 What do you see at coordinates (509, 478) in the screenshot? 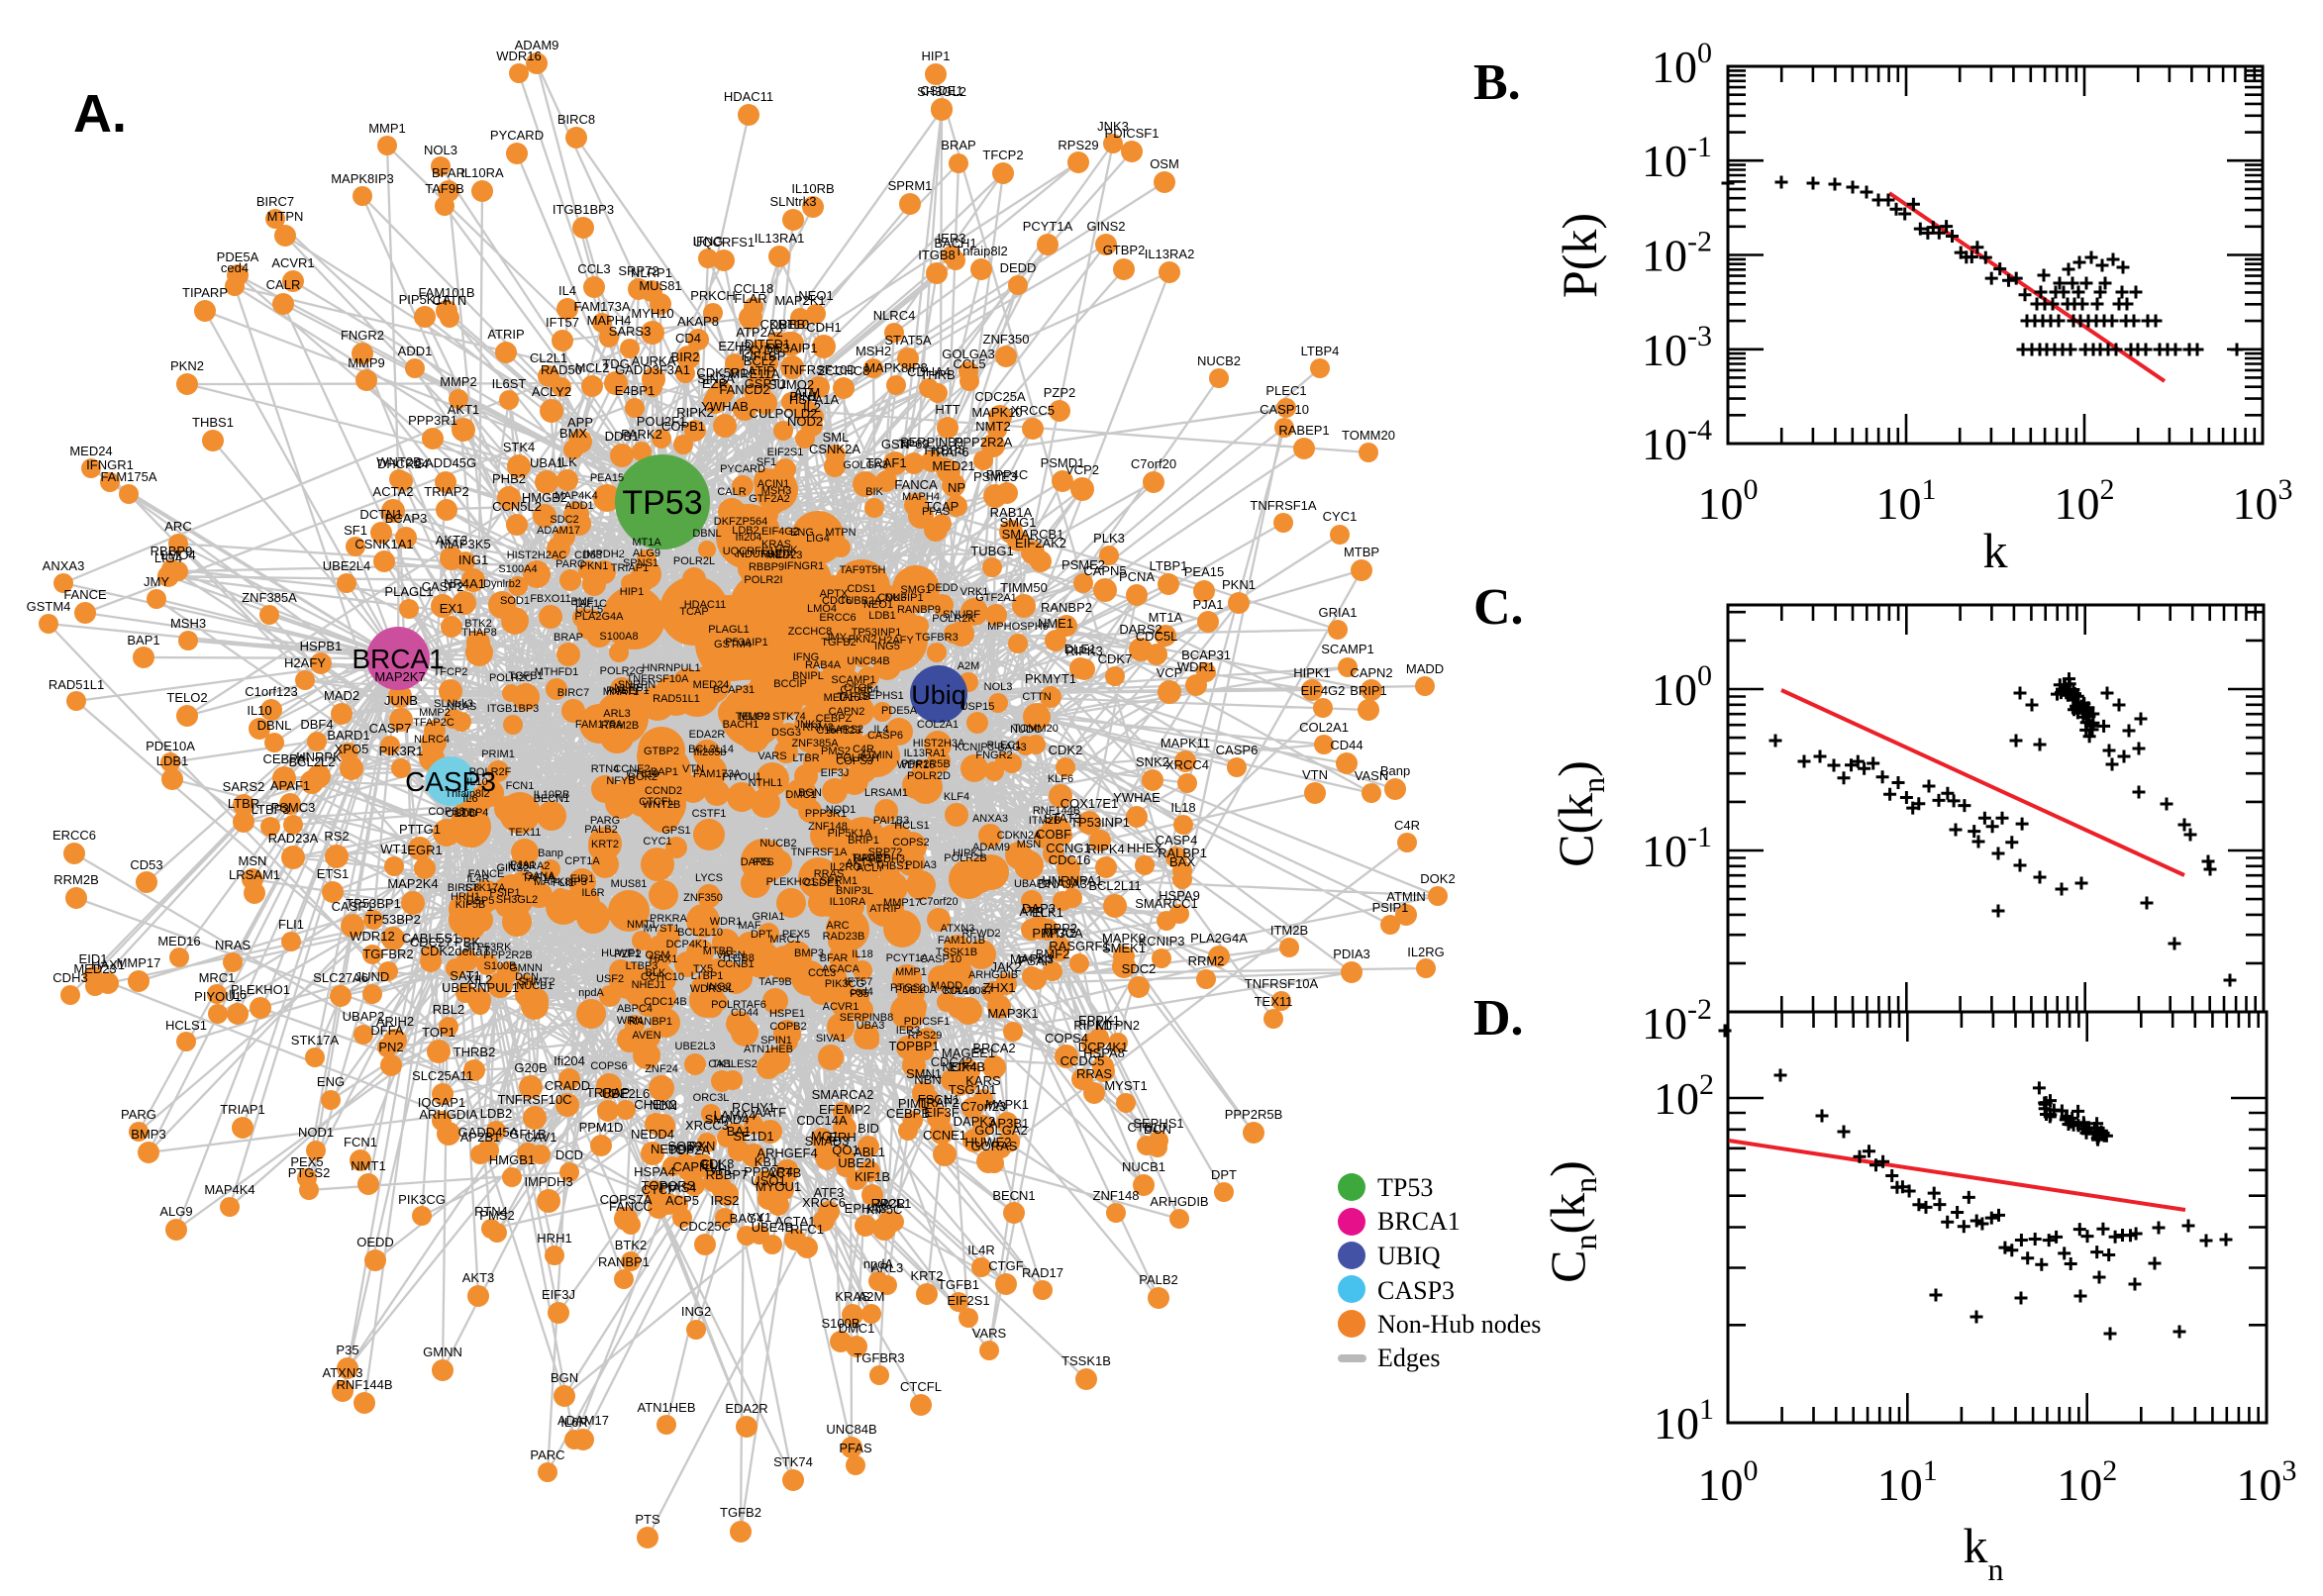
I see `svg-text: PHB2` at bounding box center [509, 478].